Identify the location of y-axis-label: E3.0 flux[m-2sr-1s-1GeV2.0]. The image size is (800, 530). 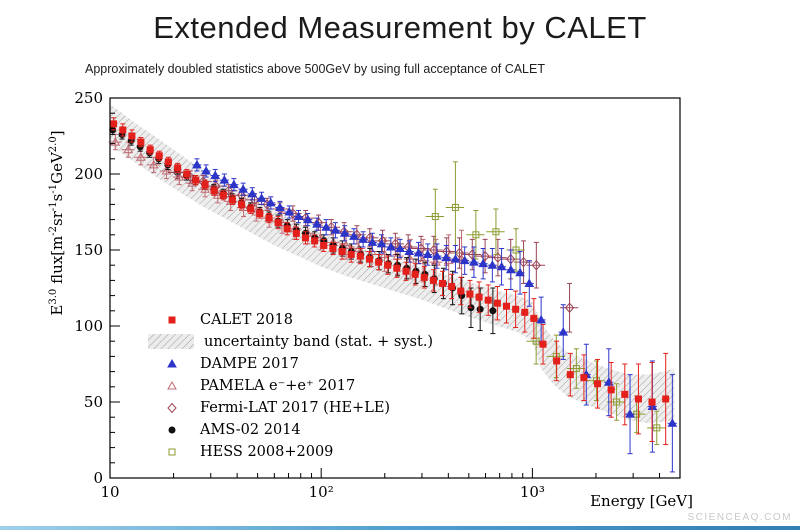
(57, 222).